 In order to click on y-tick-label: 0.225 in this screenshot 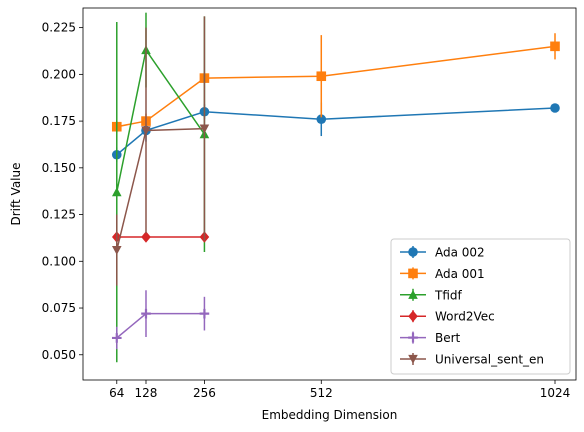, I will do `click(59, 28)`.